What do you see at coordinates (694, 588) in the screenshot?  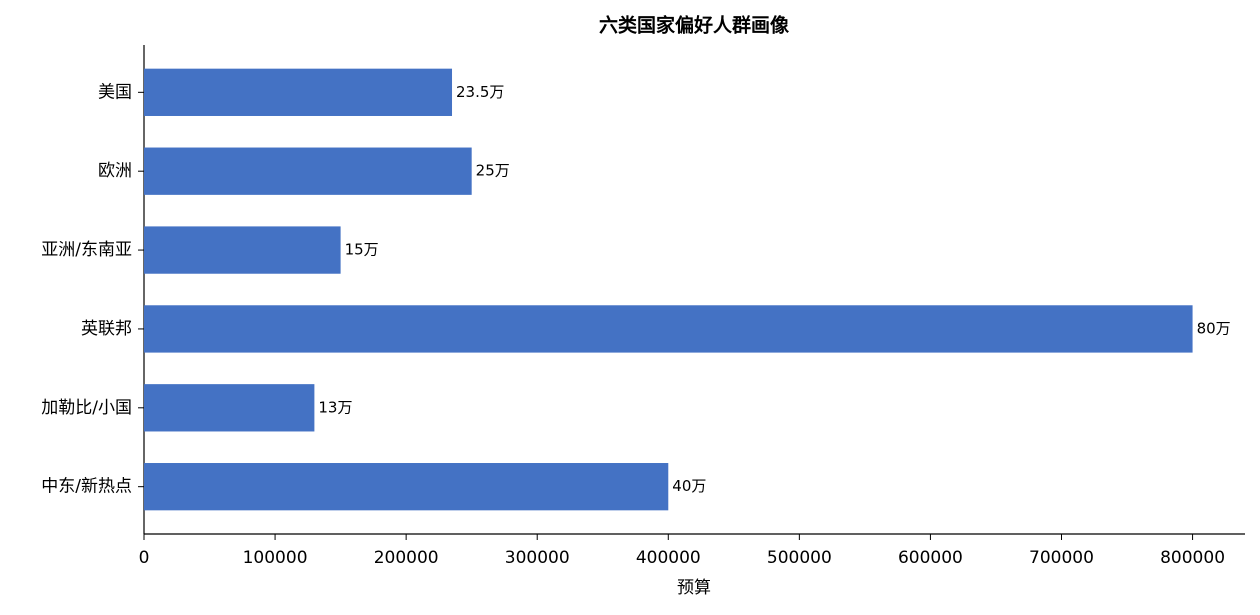 I see `x-axis-label: 预算` at bounding box center [694, 588].